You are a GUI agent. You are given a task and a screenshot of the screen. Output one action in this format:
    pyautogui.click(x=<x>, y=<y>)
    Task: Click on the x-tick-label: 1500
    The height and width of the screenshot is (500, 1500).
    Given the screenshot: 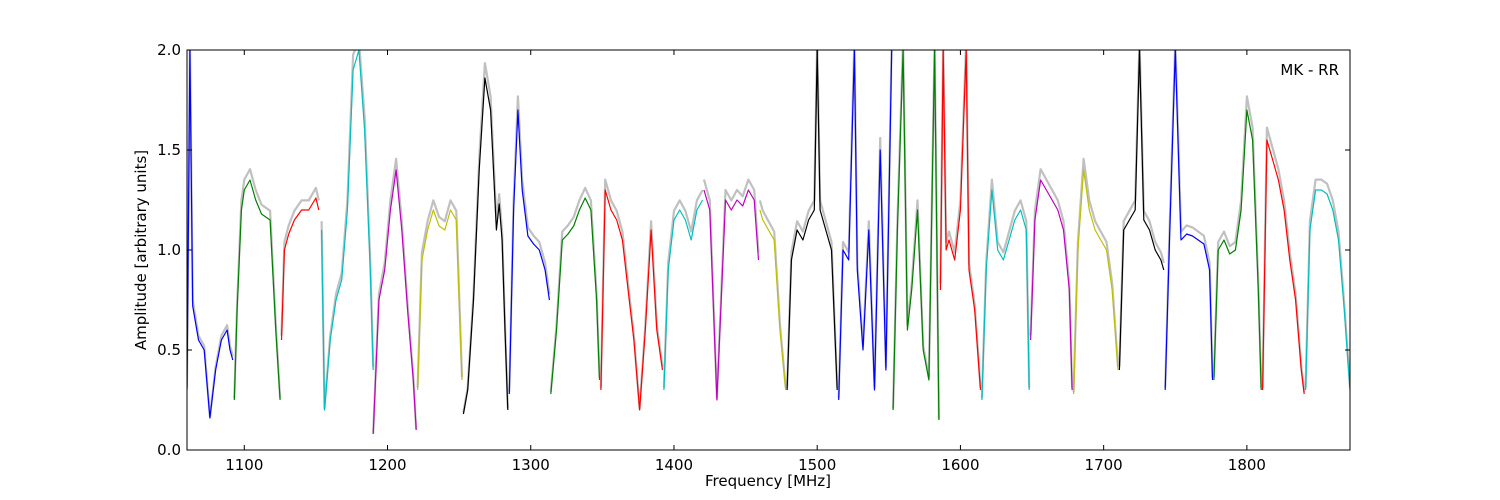 What is the action you would take?
    pyautogui.click(x=817, y=465)
    